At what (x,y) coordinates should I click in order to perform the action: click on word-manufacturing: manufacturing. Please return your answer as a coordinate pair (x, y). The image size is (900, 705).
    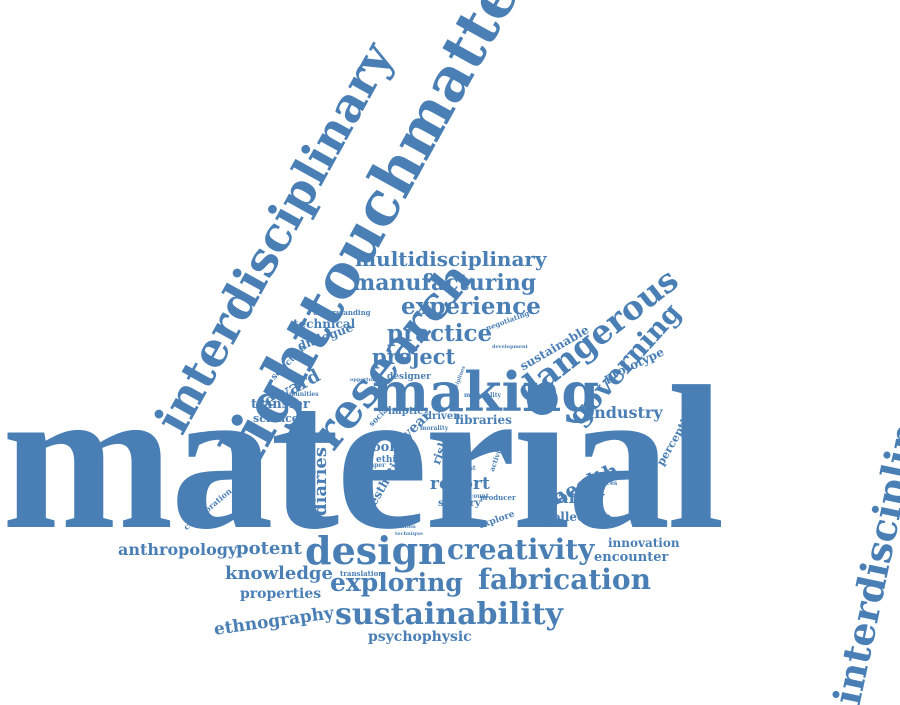
    Looking at the image, I should click on (444, 283).